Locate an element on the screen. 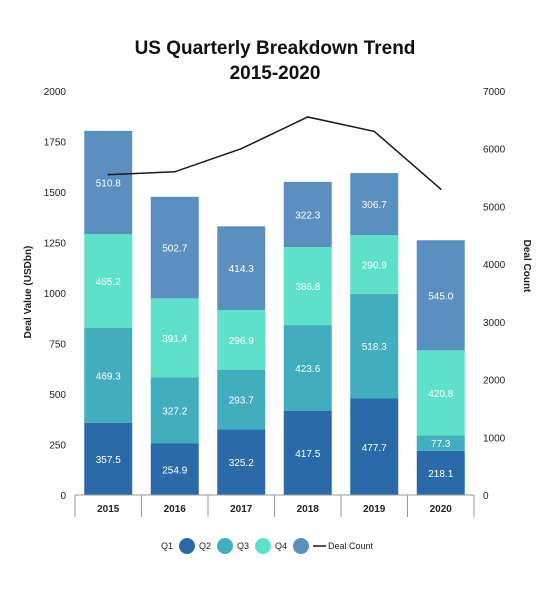 The image size is (550, 592). y2-tick-5000: 5000 is located at coordinates (494, 207).